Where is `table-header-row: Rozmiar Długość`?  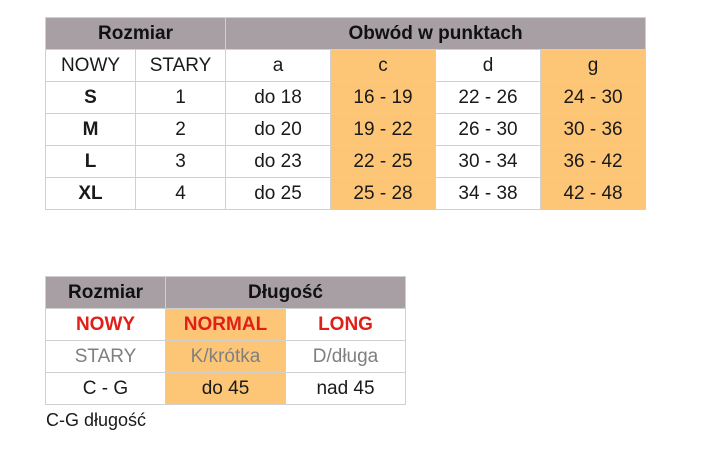
table-header-row: Rozmiar Długość is located at coordinates (226, 292).